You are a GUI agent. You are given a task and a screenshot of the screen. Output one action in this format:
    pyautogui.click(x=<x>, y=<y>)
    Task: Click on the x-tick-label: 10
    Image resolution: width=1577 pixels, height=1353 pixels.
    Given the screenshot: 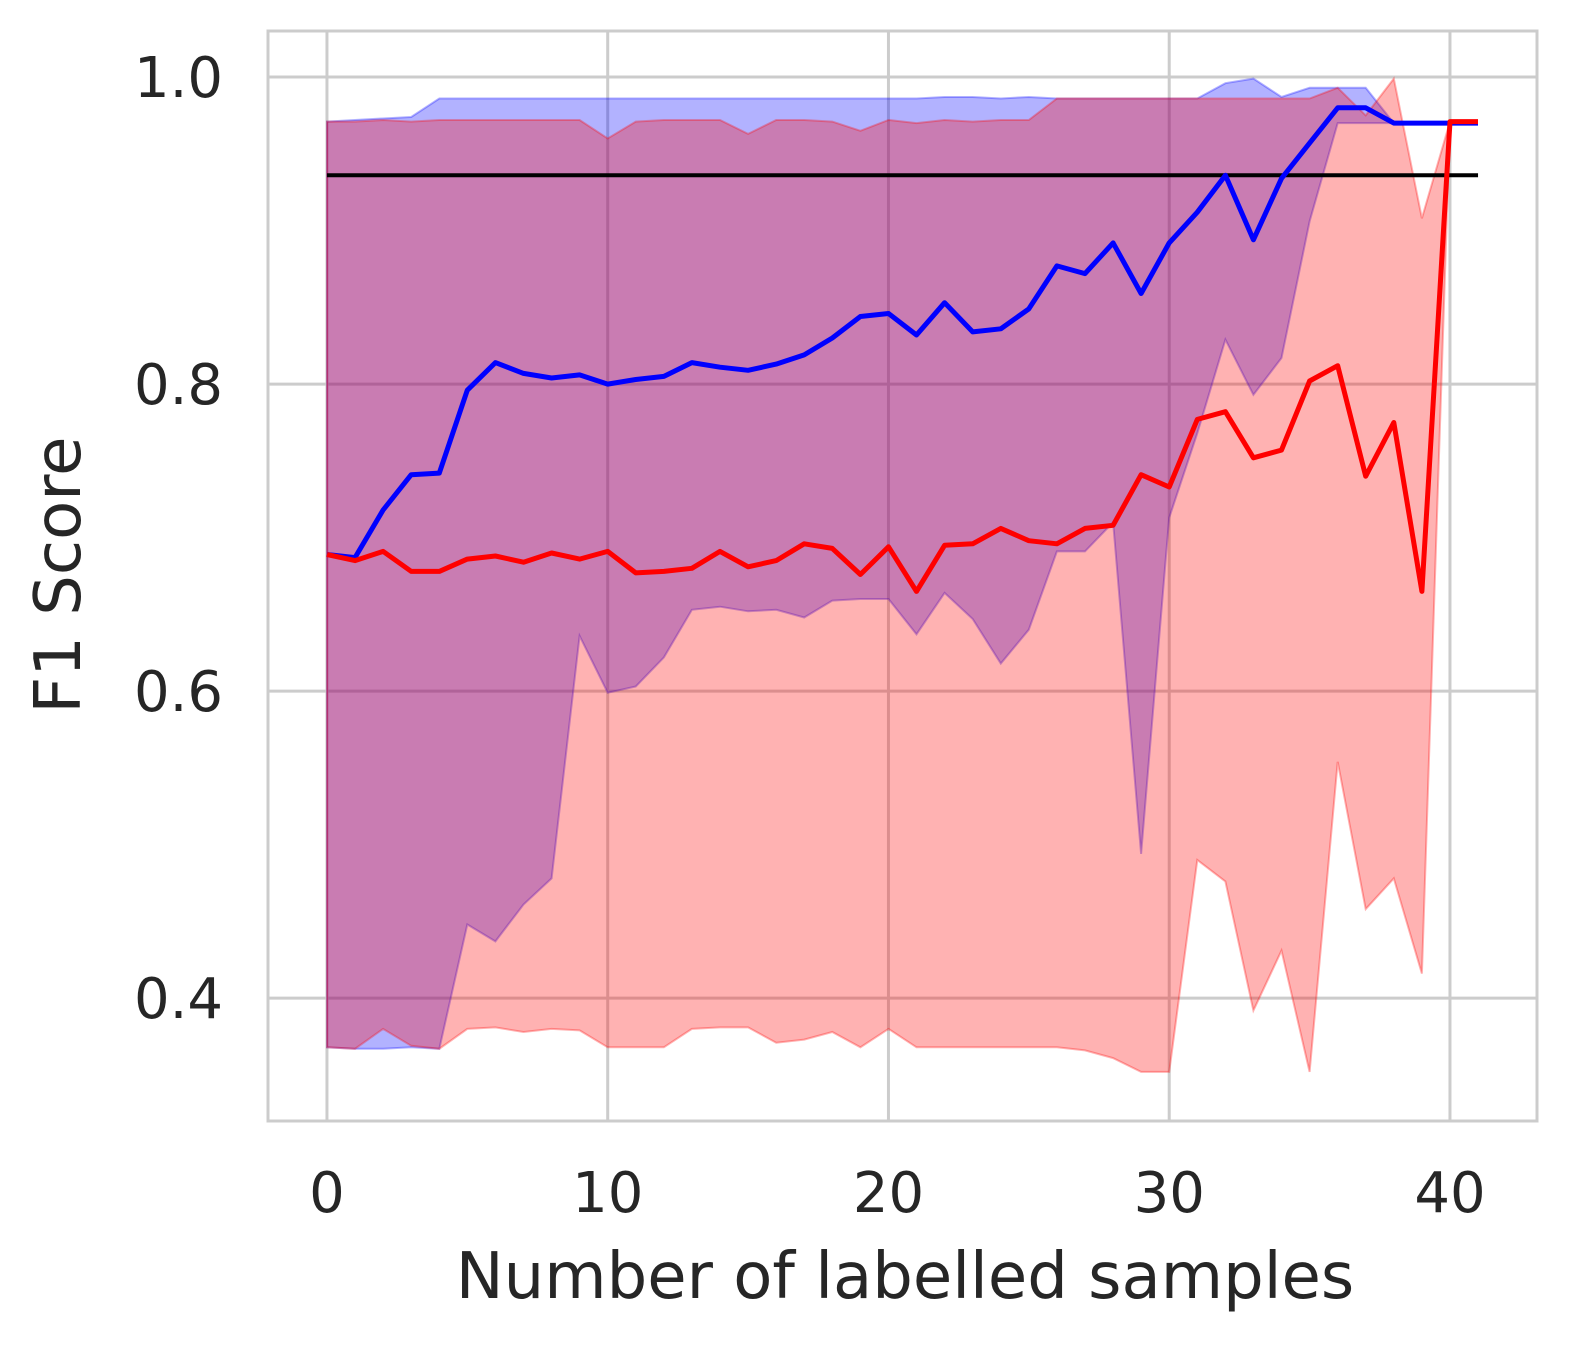 What is the action you would take?
    pyautogui.click(x=607, y=1193)
    